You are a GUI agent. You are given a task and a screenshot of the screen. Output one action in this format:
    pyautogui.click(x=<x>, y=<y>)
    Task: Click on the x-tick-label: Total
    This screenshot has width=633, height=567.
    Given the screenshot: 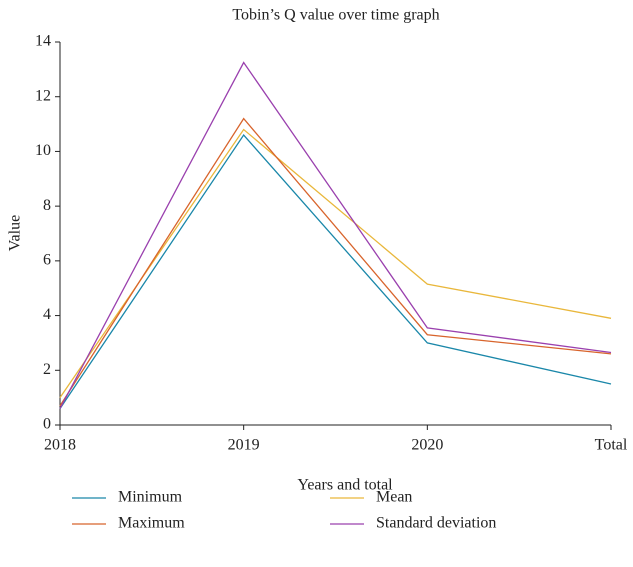 What is the action you would take?
    pyautogui.click(x=611, y=445)
    